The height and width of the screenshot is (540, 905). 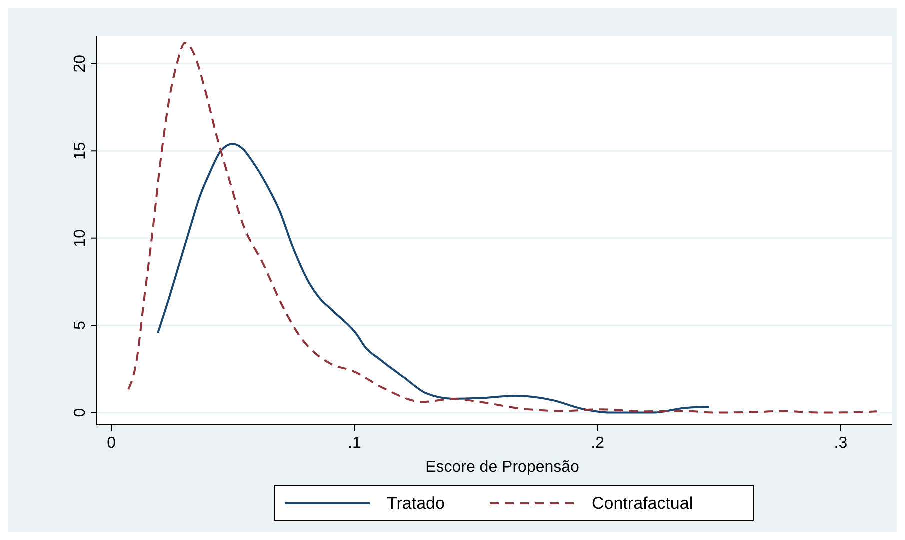 I want to click on y-tick-label: 5, so click(x=80, y=325).